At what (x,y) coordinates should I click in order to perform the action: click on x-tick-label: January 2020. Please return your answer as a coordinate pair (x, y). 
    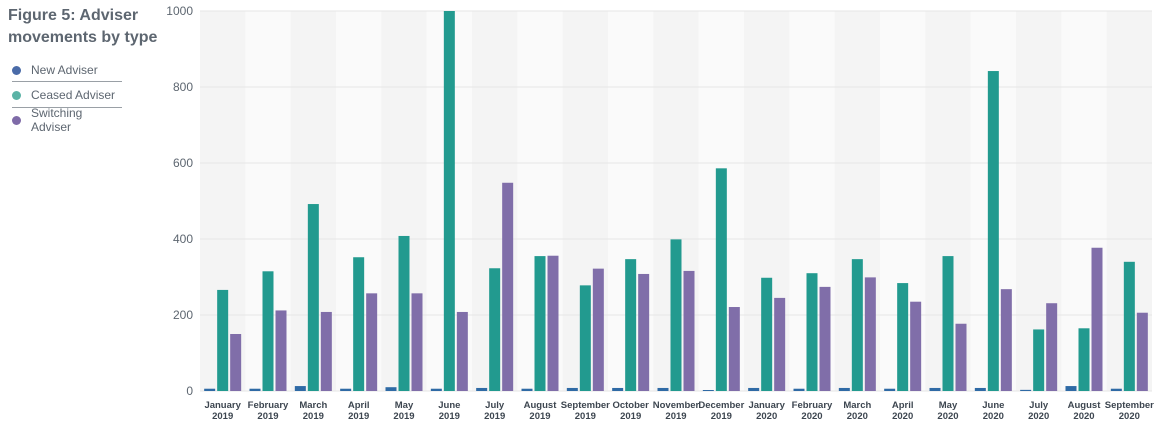
    Looking at the image, I should click on (766, 411).